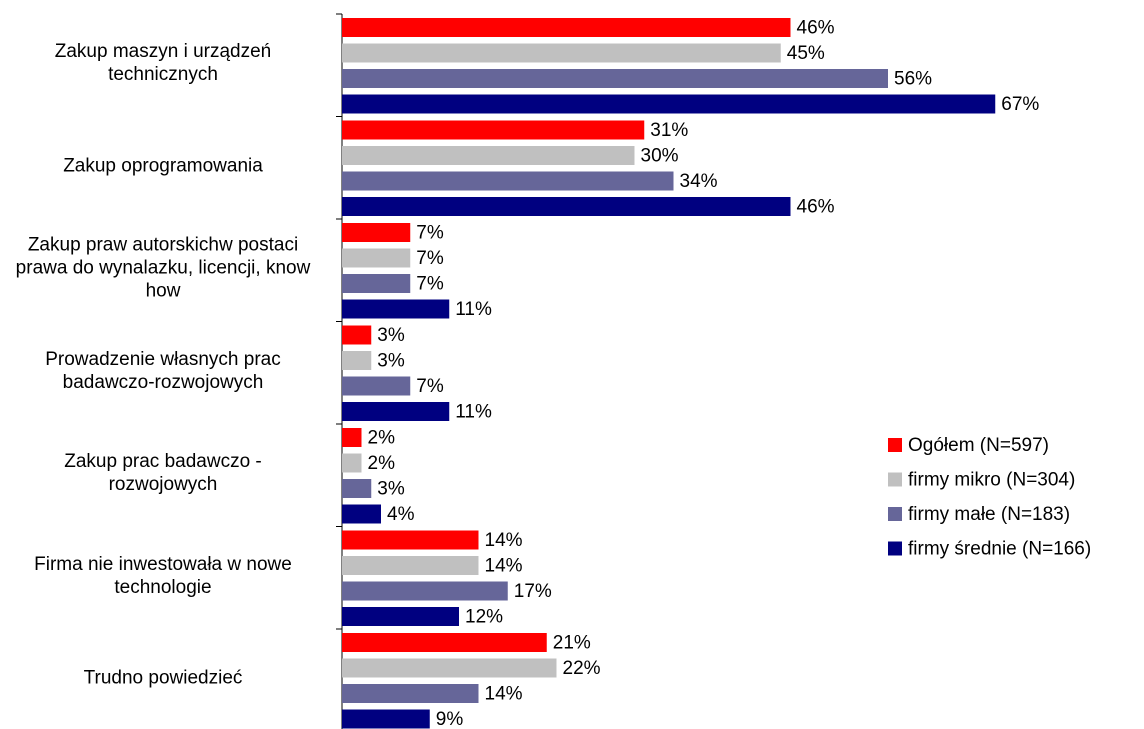 This screenshot has height=729, width=1144. What do you see at coordinates (582, 668) in the screenshot?
I see `value-label: 22%` at bounding box center [582, 668].